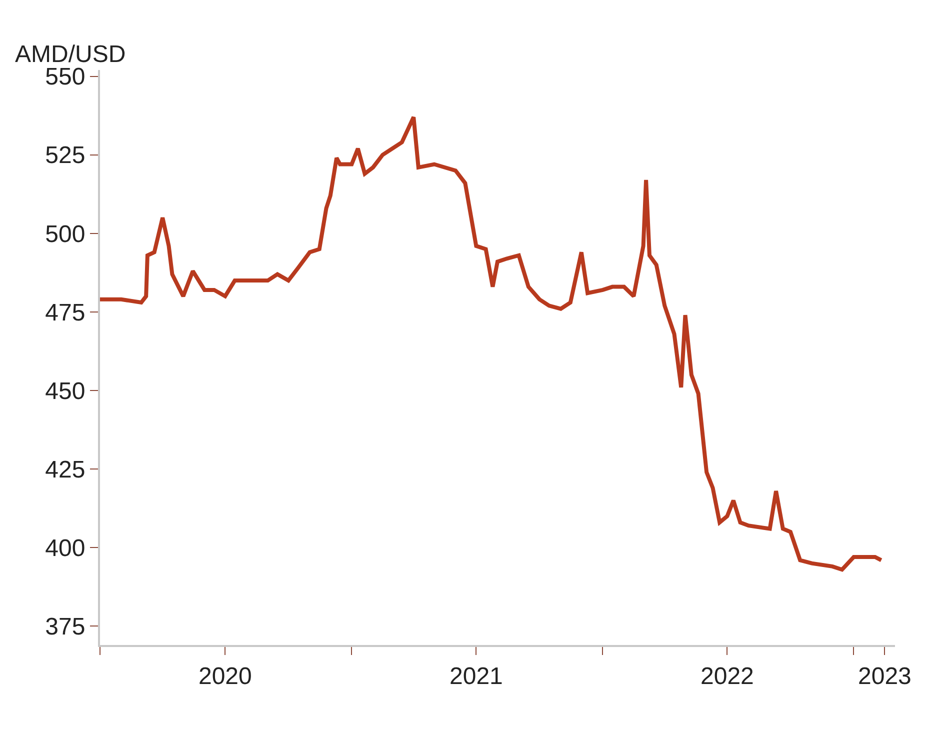  What do you see at coordinates (65, 470) in the screenshot?
I see `y-tick-label: 425` at bounding box center [65, 470].